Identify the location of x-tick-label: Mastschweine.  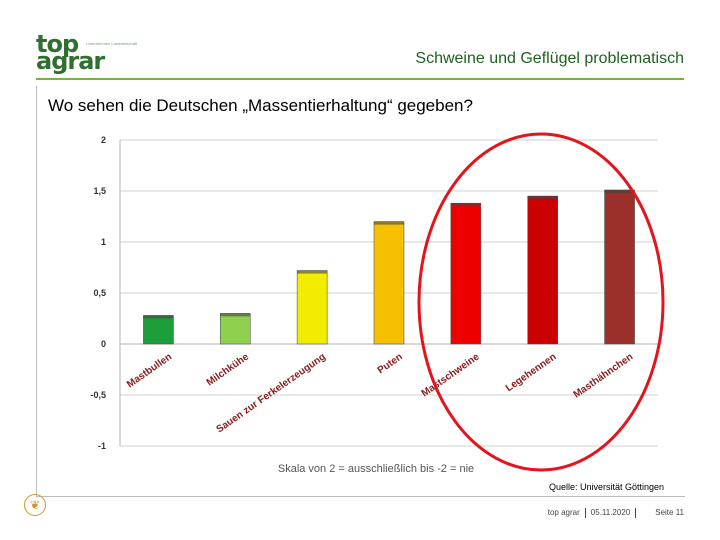
(451, 375).